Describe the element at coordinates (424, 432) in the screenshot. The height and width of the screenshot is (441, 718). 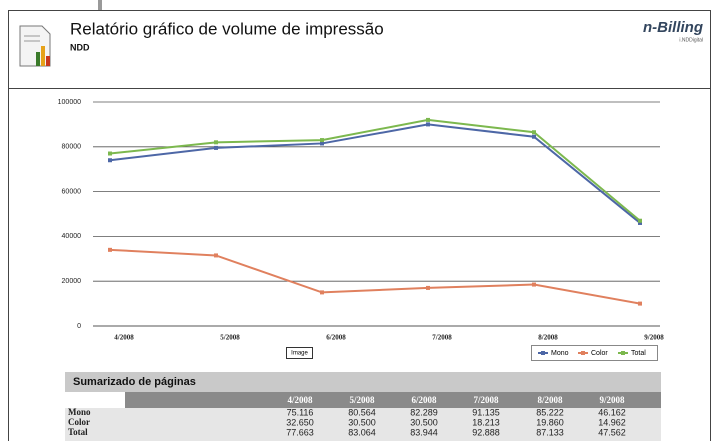
I see `cell: 83.944` at that location.